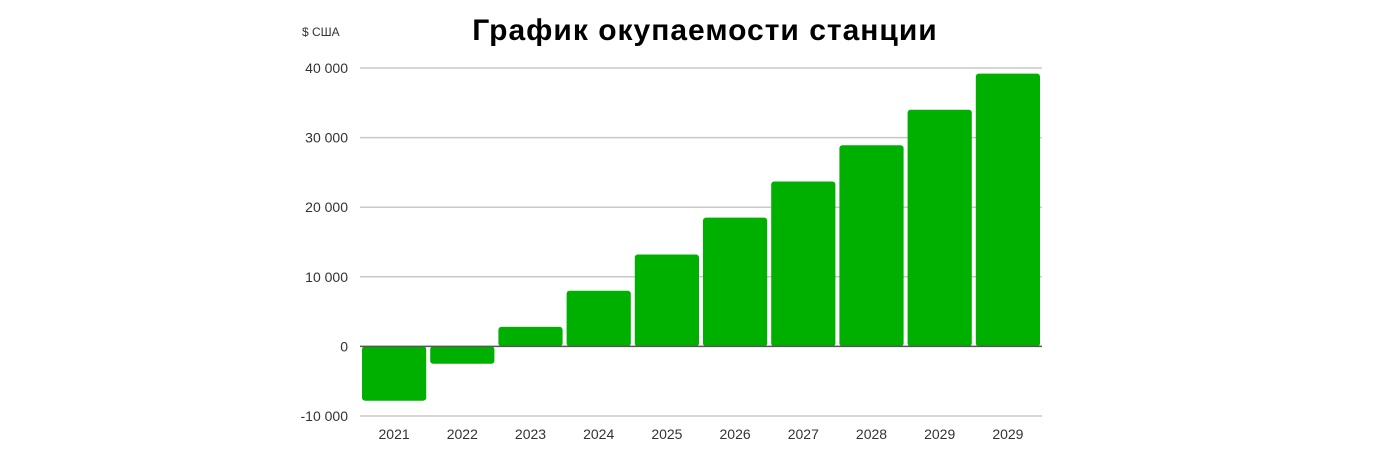 The image size is (1373, 457). I want to click on chart-title: График окупаемости станции, so click(705, 30).